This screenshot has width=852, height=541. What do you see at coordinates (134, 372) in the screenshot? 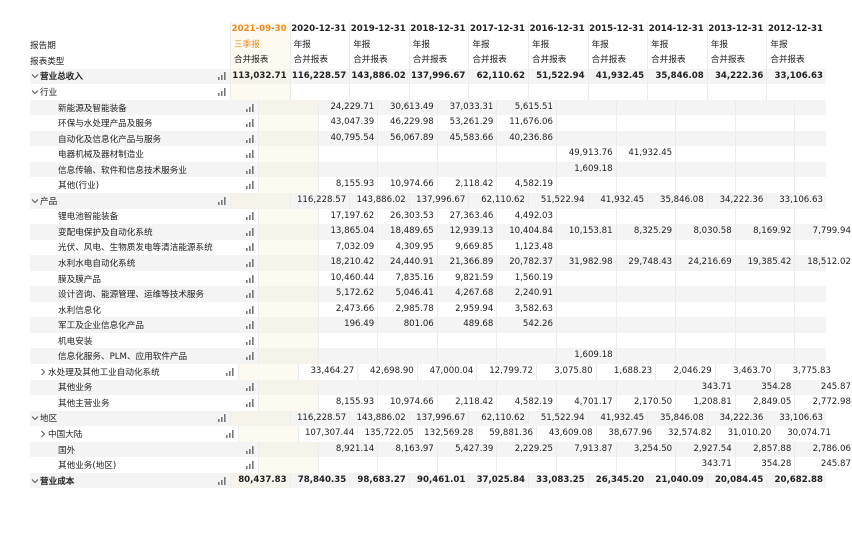
I see `row-label: 水处理及其他工业自动化系统` at bounding box center [134, 372].